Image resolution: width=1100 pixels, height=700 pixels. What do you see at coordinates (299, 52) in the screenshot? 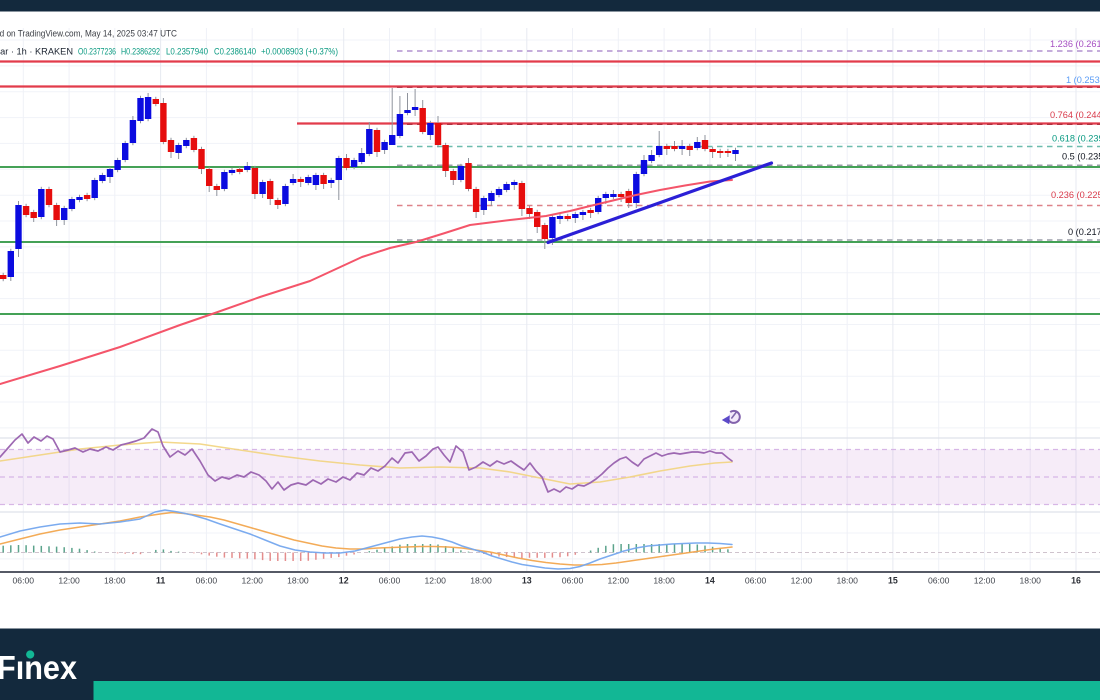
I see `svg-text: +0.0008903 (+0.37%)` at bounding box center [299, 52].